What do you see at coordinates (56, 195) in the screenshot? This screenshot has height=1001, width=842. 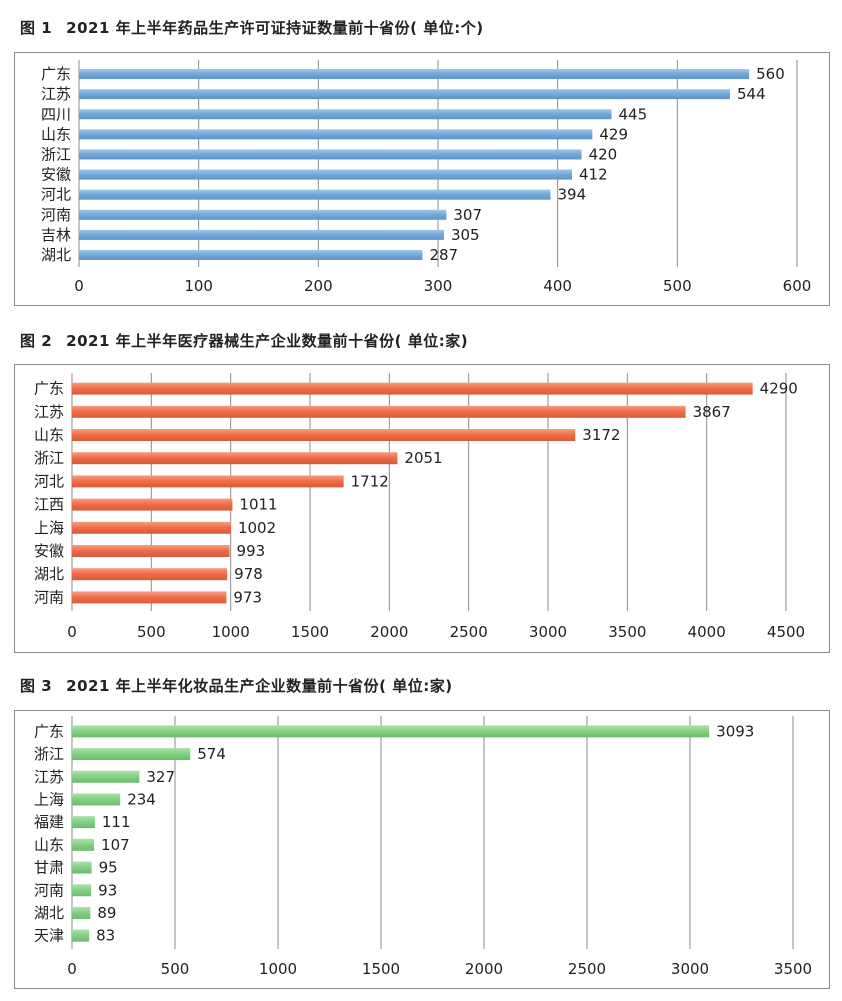 I see `category-label: 河北` at bounding box center [56, 195].